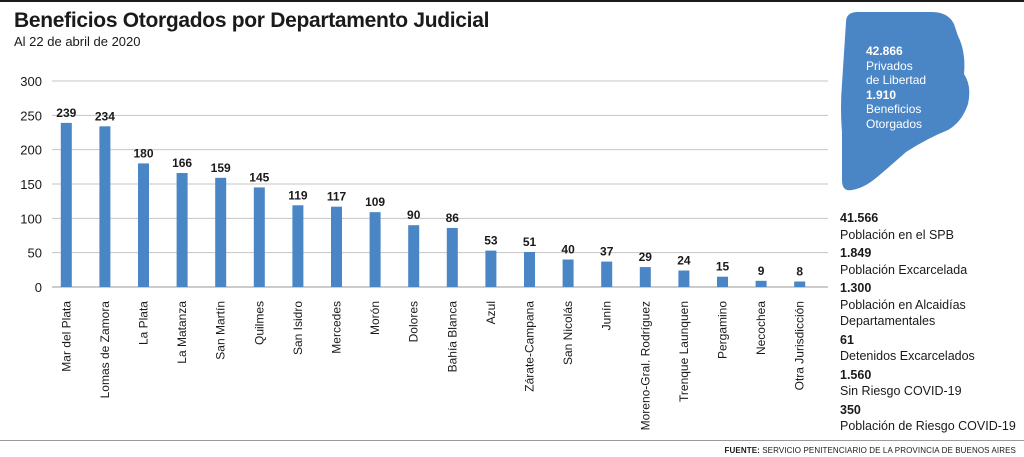  What do you see at coordinates (66, 113) in the screenshot?
I see `data-label: 239` at bounding box center [66, 113].